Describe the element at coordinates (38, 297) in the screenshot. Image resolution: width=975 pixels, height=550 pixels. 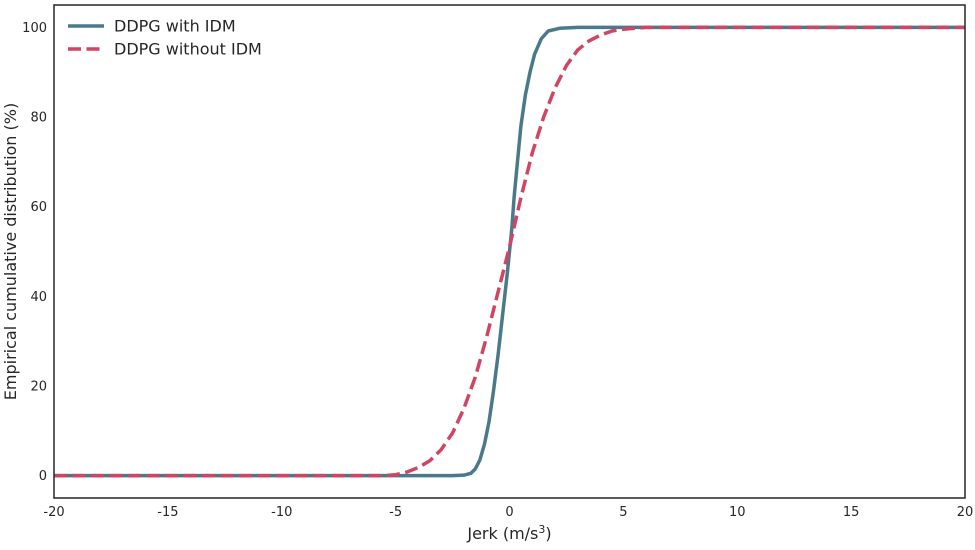
I see `y-tick-label: 40` at that location.